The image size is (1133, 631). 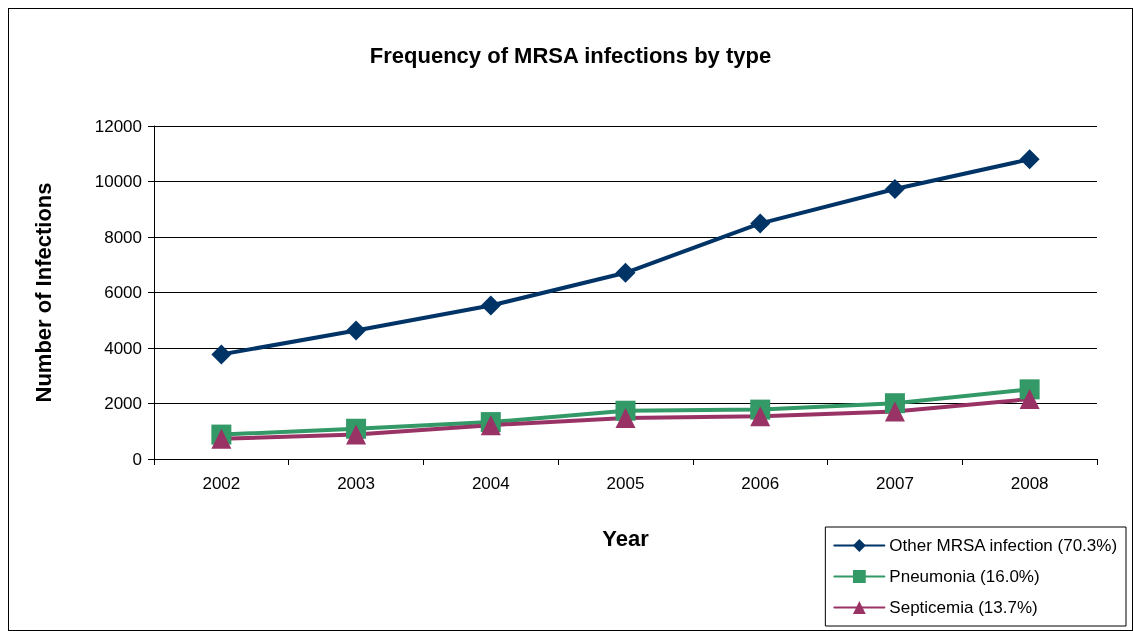 I want to click on y-tick-label: 2000, so click(x=123, y=403).